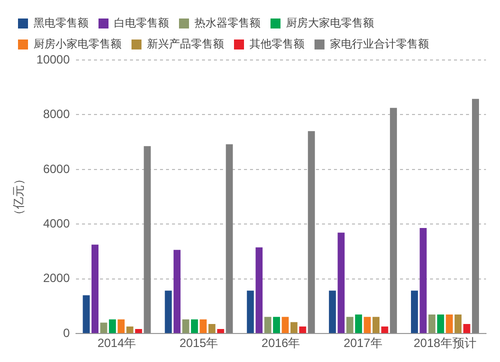  What do you see at coordinates (53, 59) in the screenshot?
I see `y-tick-label: 10000` at bounding box center [53, 59].